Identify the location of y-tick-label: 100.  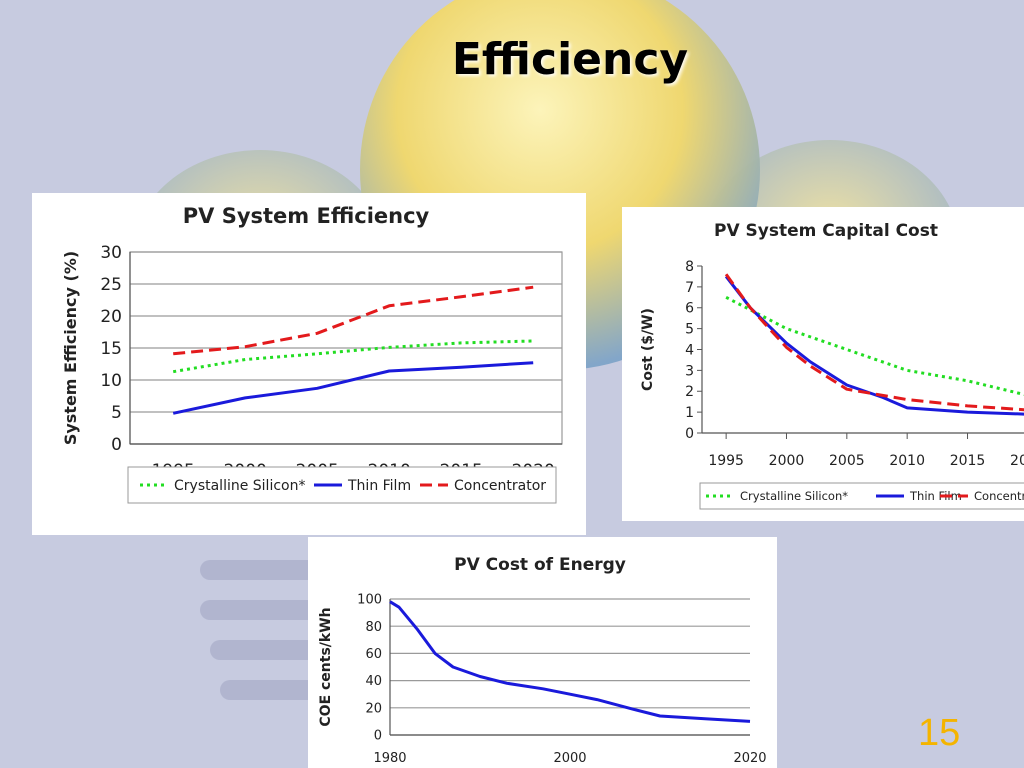
(369, 600).